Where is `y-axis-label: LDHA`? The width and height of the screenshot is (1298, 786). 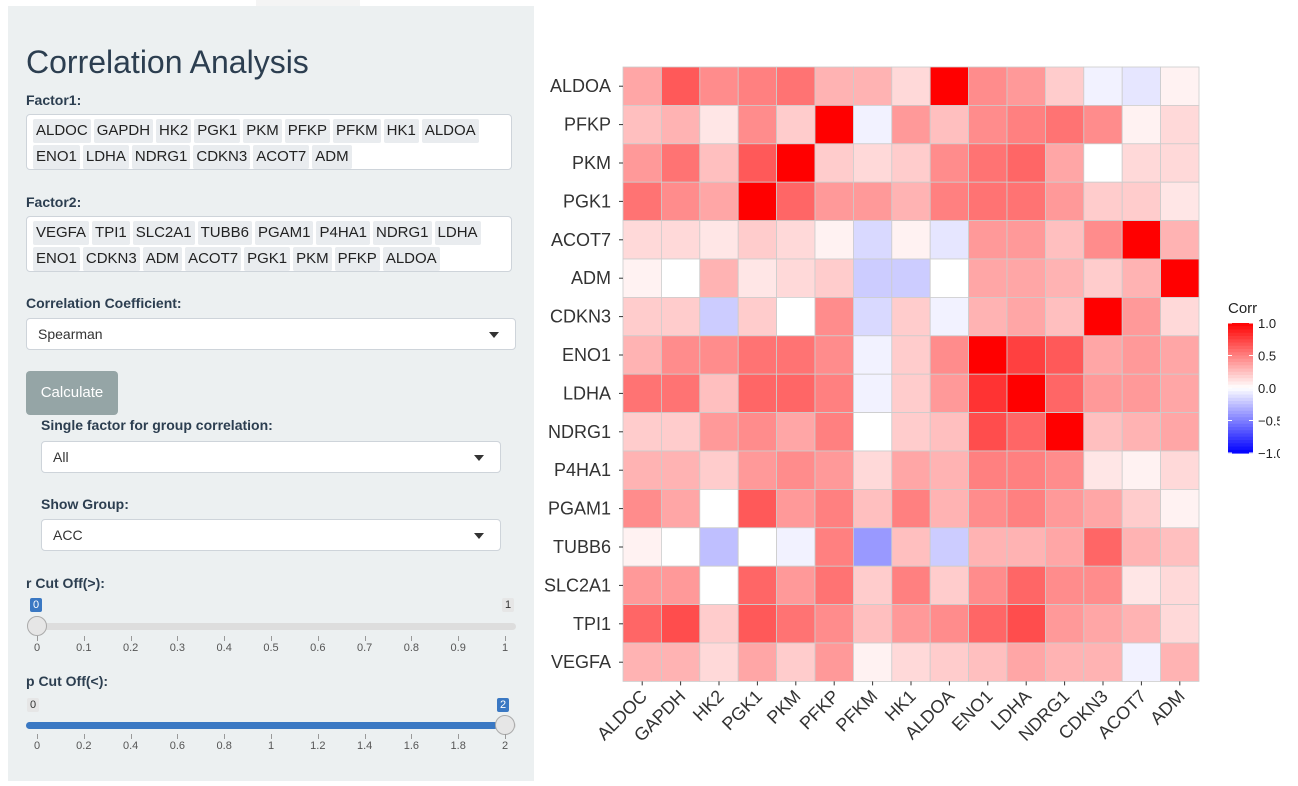
y-axis-label: LDHA is located at coordinates (587, 393).